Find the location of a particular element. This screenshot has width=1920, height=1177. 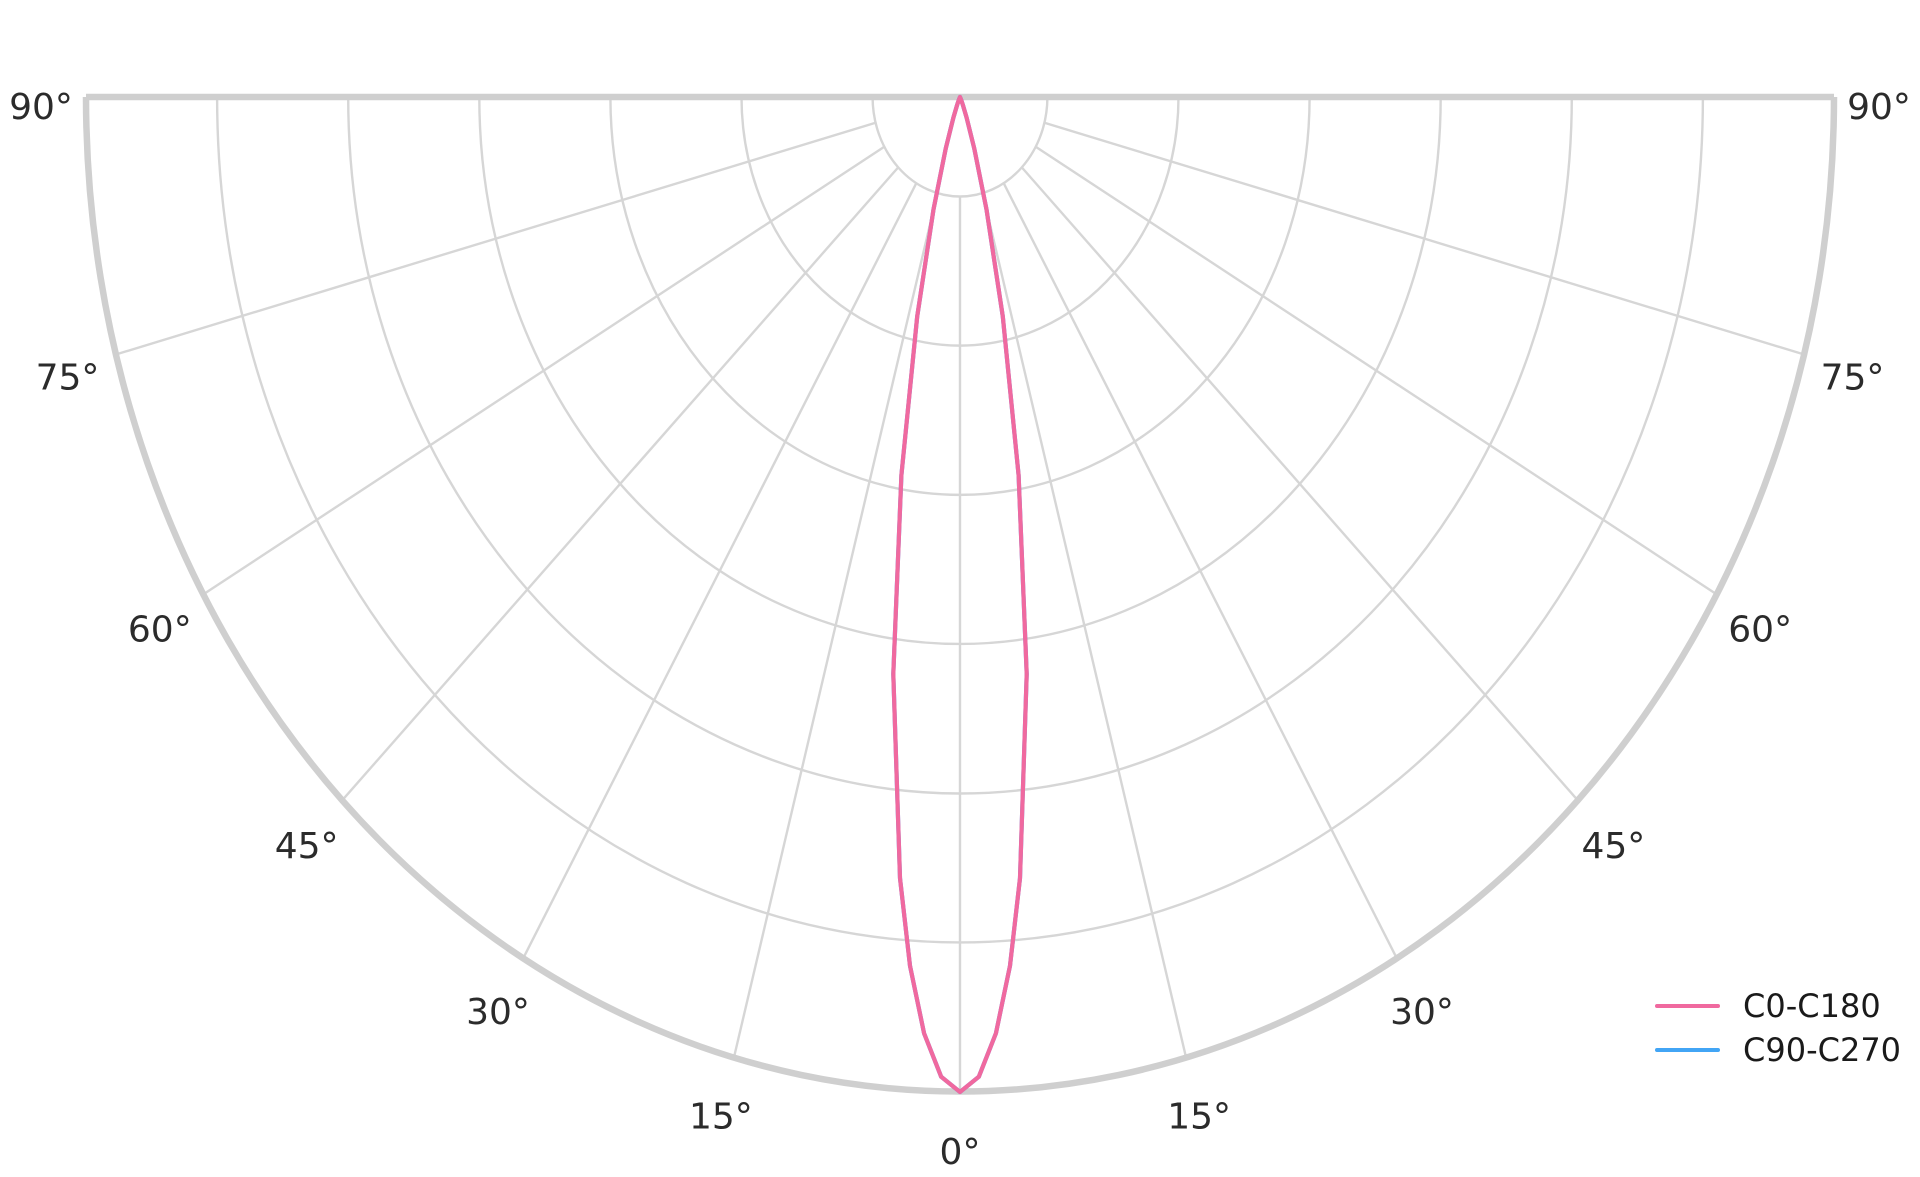

legend-label-c90-c270: C90-C270 is located at coordinates (1822, 1050).